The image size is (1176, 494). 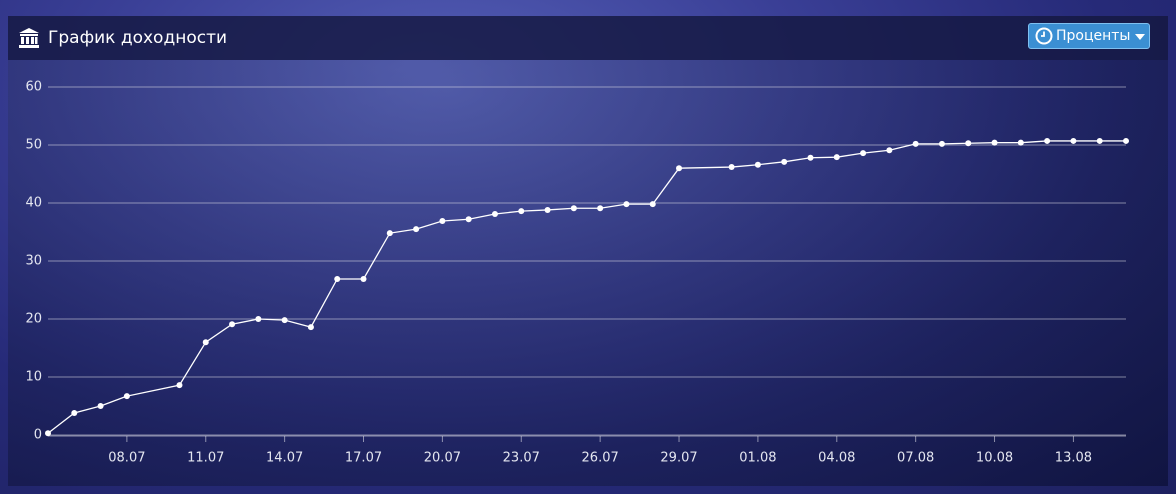 I want to click on x-tick-label: 13.08, so click(x=1073, y=458).